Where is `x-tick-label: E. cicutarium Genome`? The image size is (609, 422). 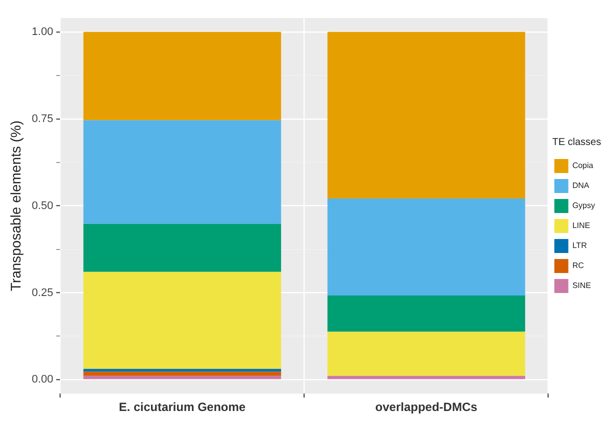
x-tick-label: E. cicutarium Genome is located at coordinates (182, 407).